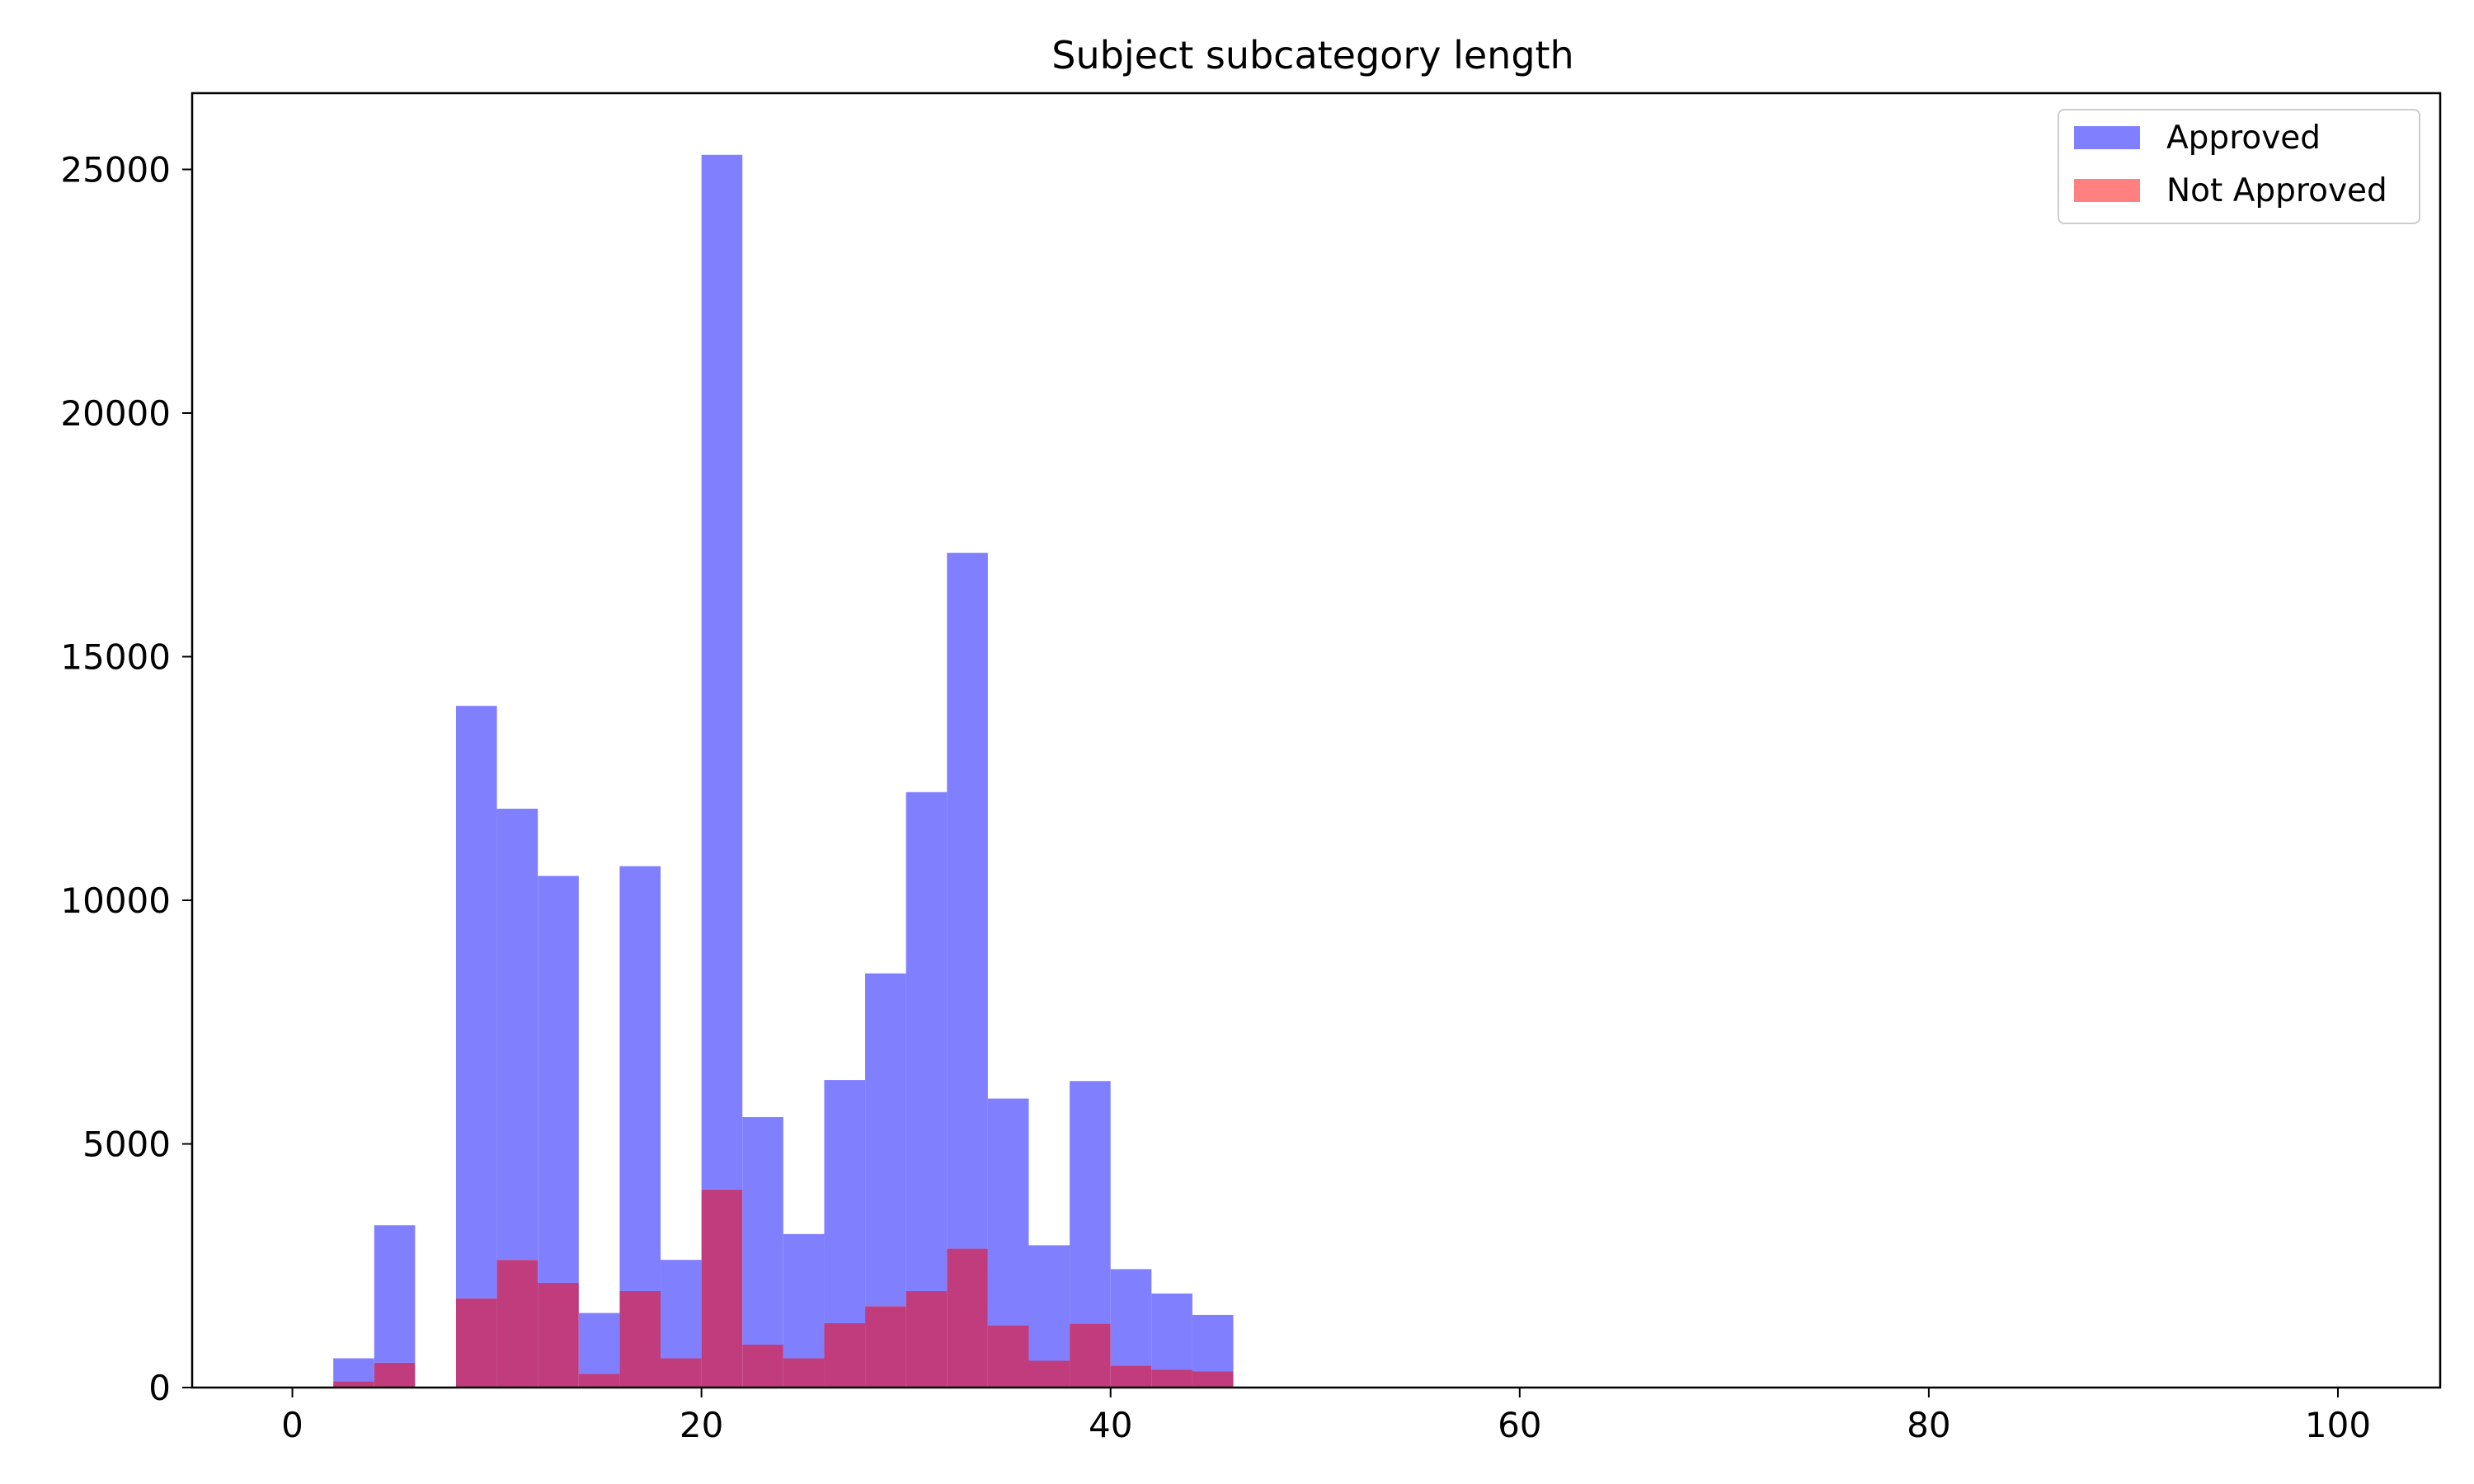 The image size is (2474, 1484). I want to click on y-tick-label: 0, so click(159, 1388).